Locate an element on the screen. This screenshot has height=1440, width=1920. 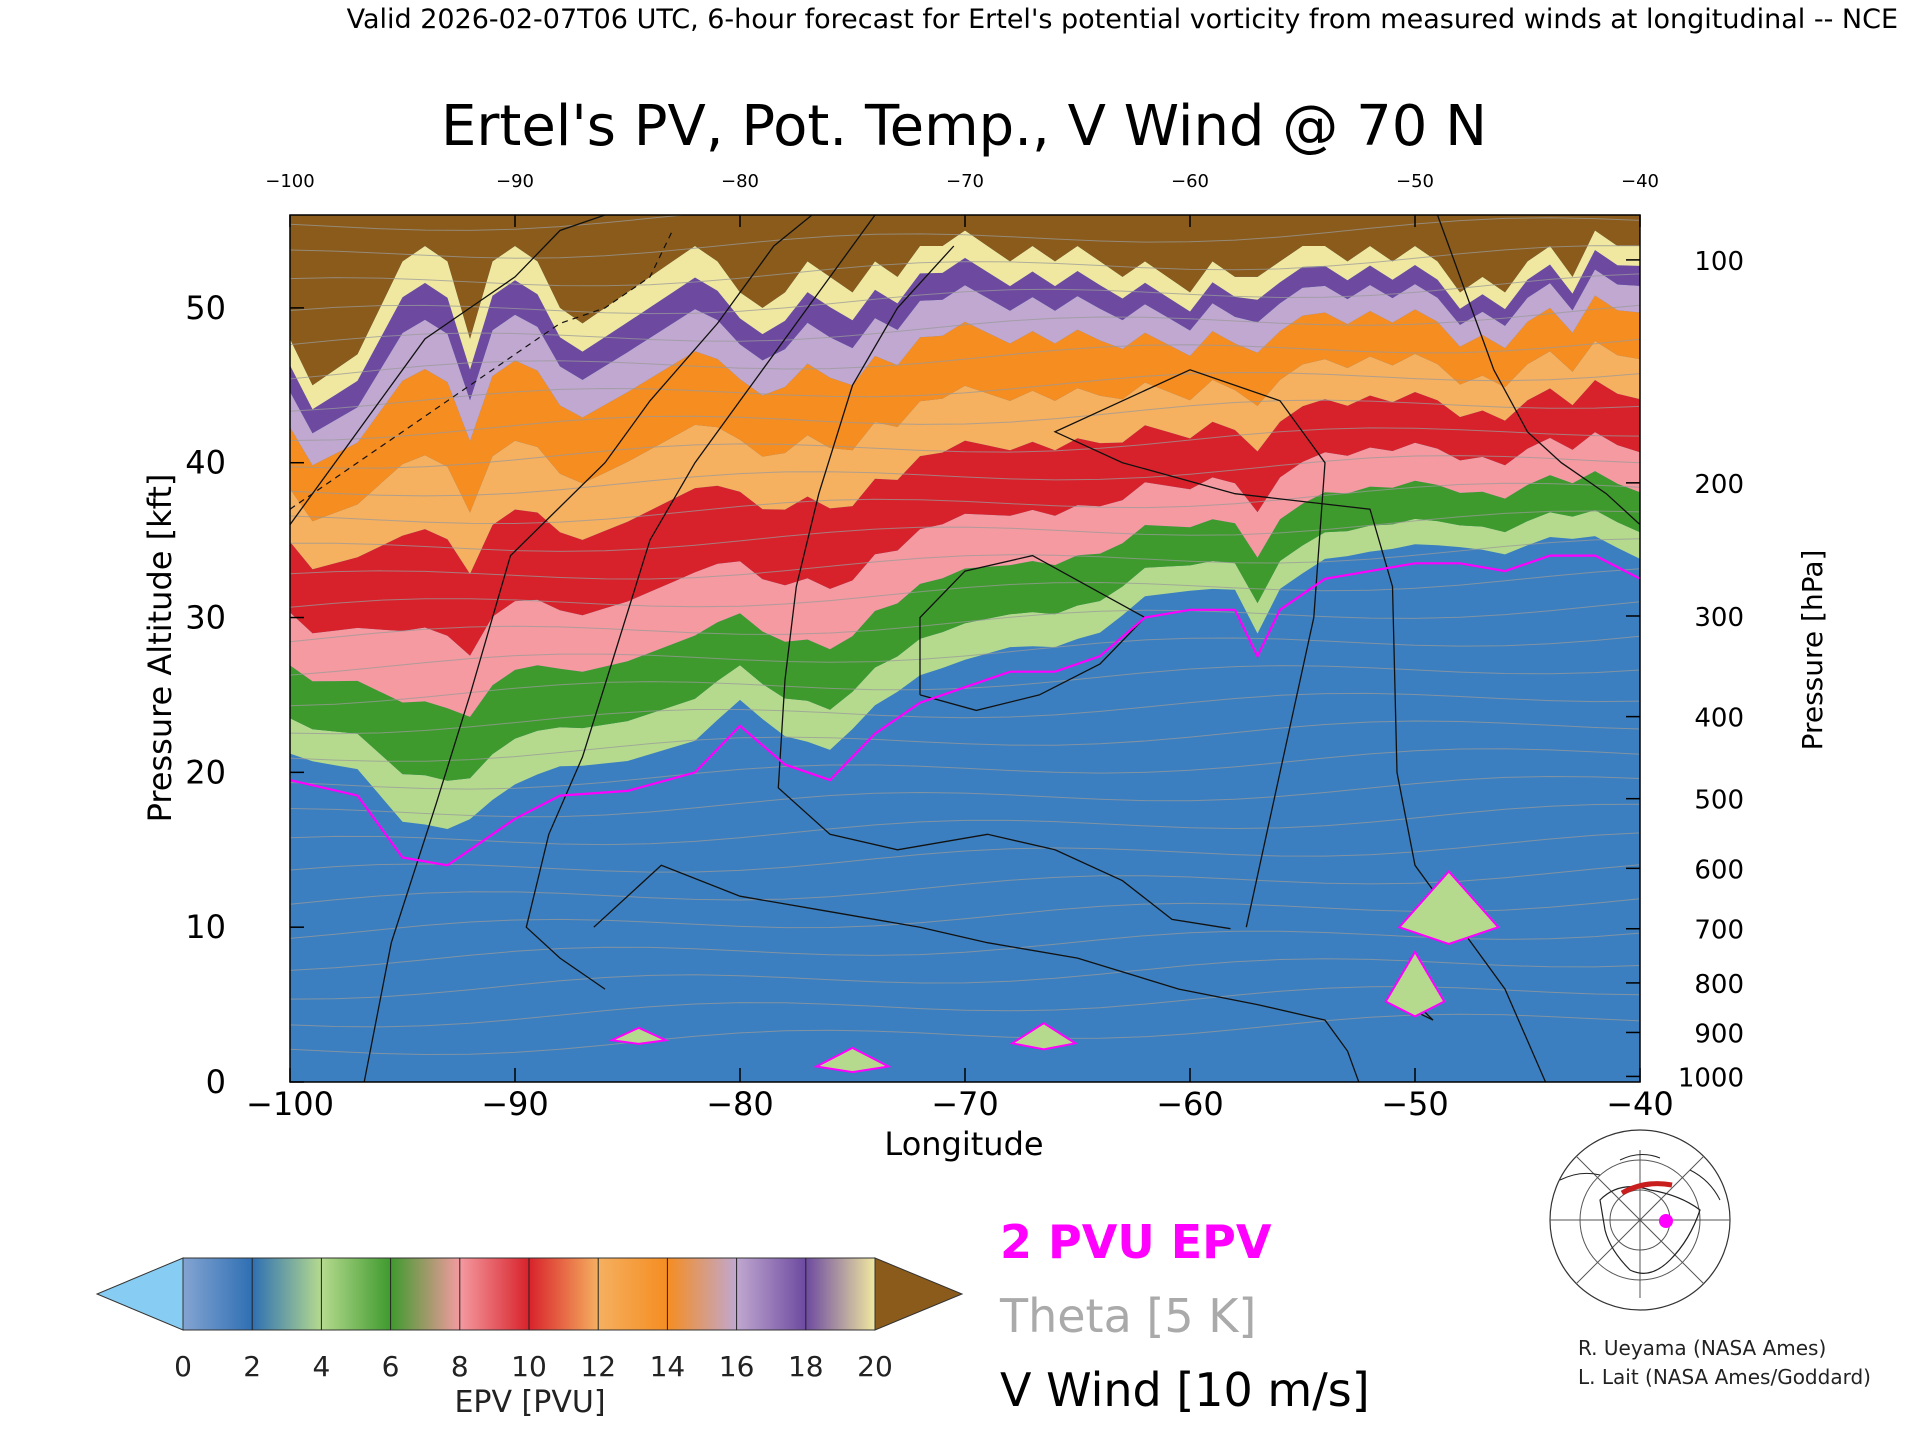
pressure-tick-label: 300 is located at coordinates (1719, 618).